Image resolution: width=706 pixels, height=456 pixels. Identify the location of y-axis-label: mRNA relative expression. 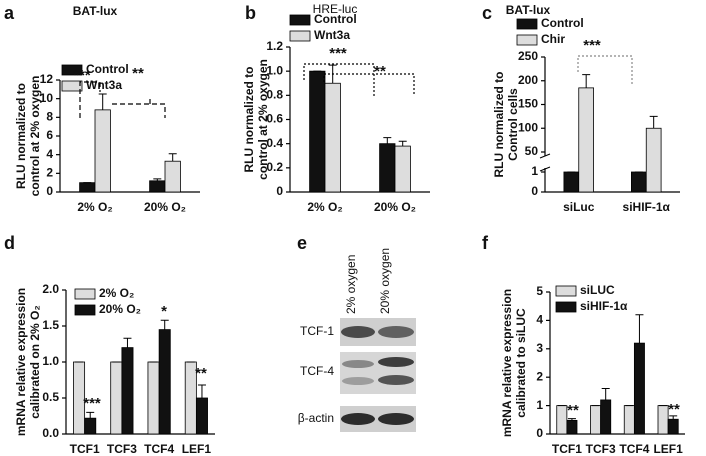
(507, 363).